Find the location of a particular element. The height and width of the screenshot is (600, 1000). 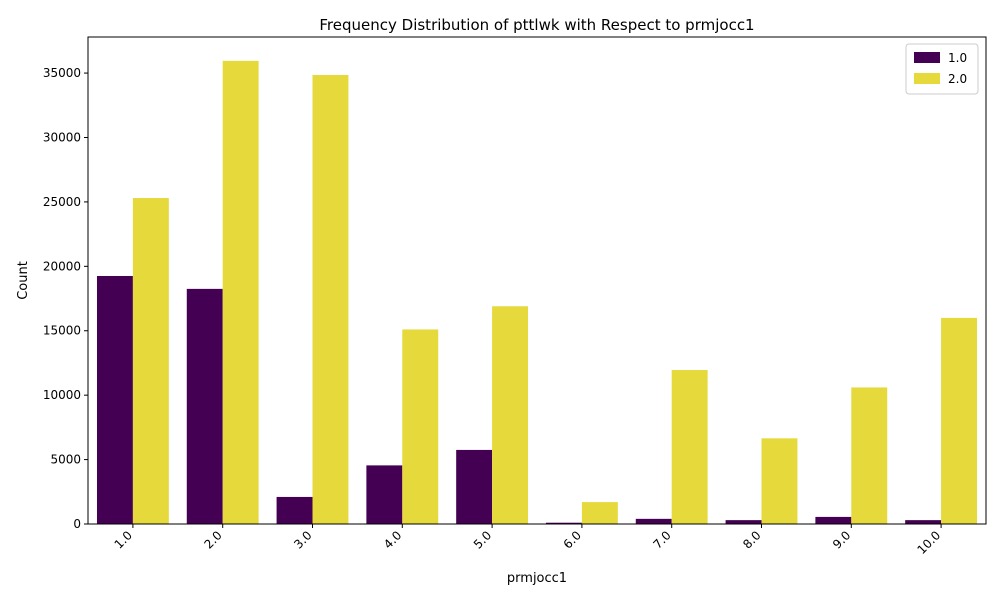

x-tick-label: 10.0 is located at coordinates (928, 542).